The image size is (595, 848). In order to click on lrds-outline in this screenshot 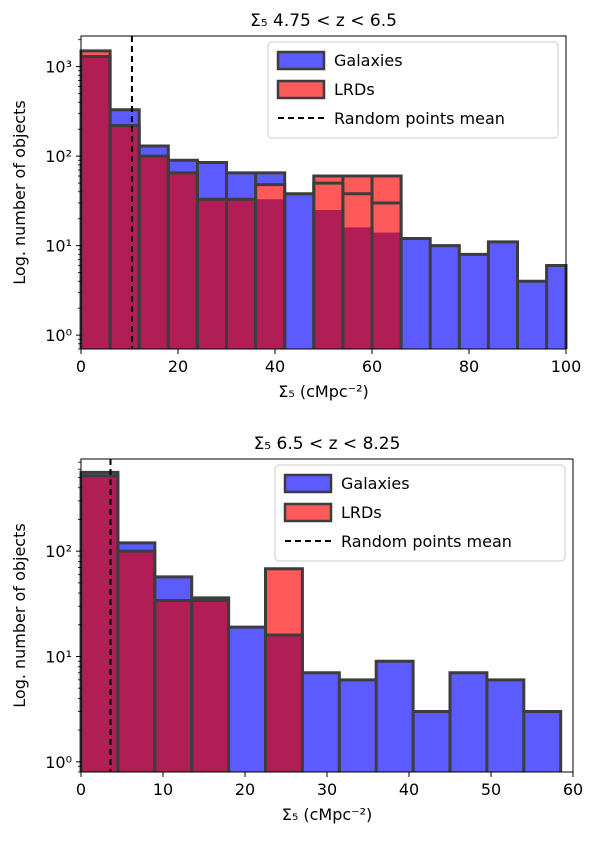, I will do `click(191, 623)`.